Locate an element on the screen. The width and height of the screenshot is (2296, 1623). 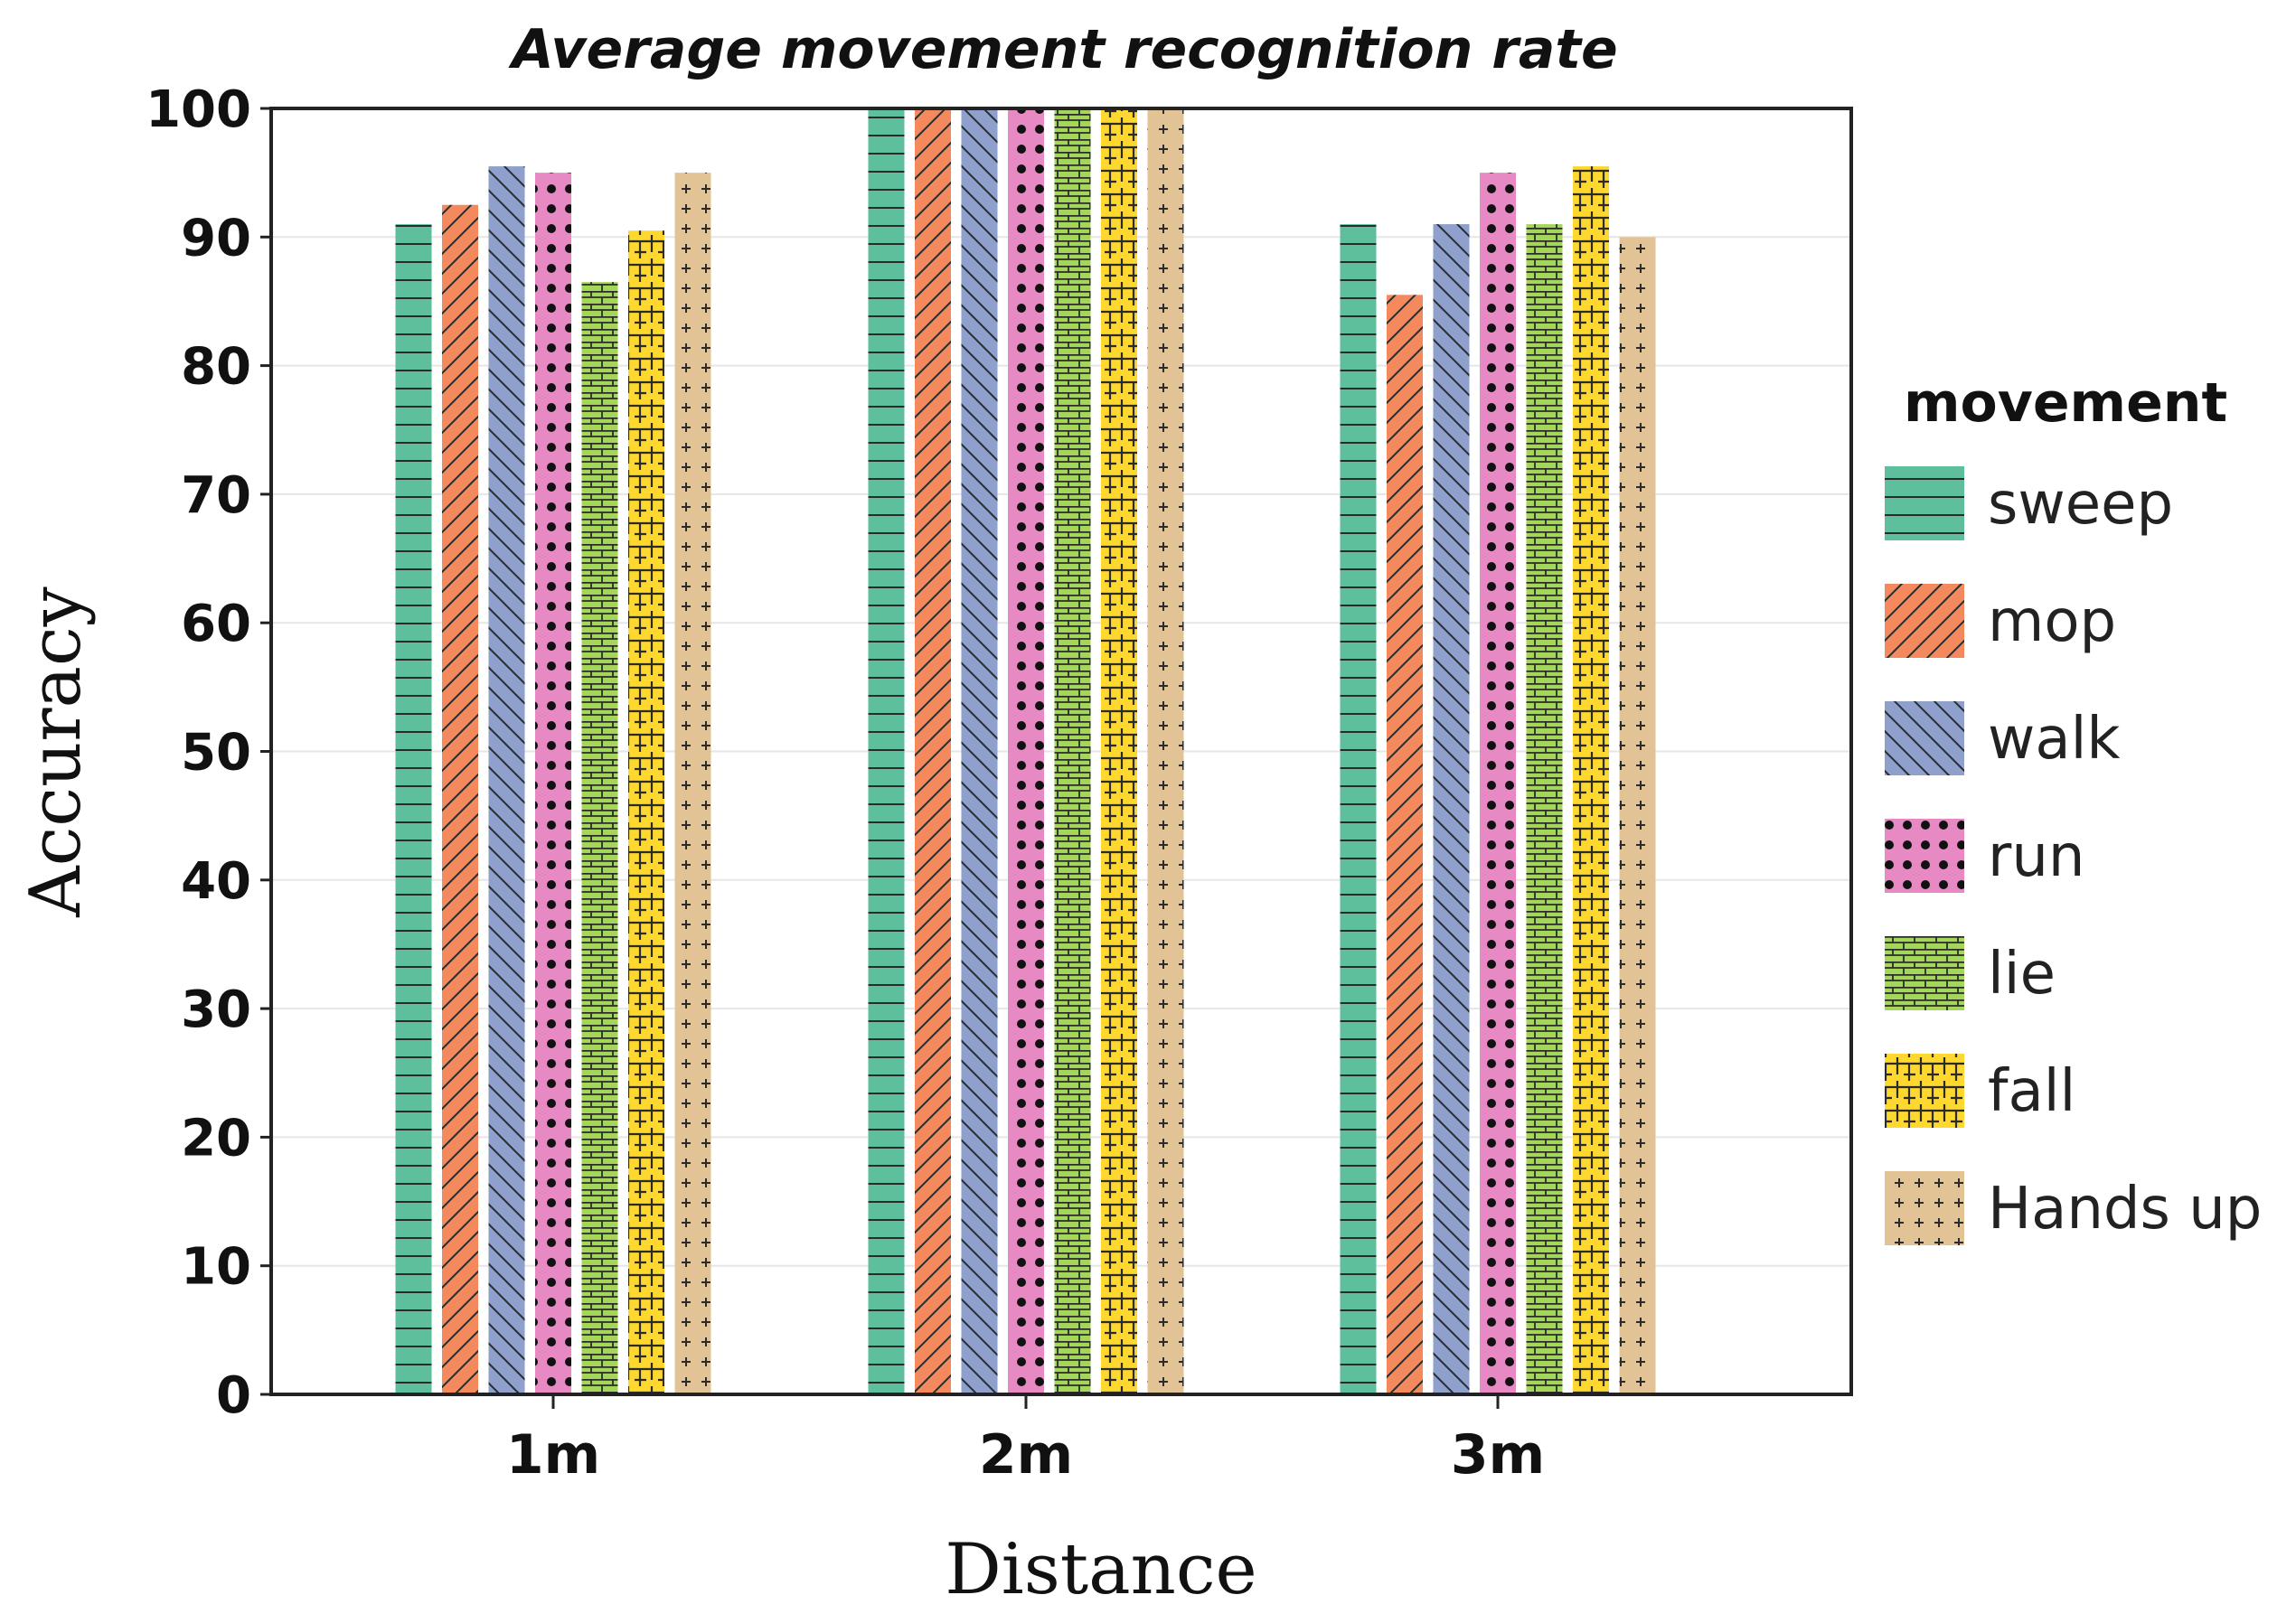
x-axis: 1m 2m 3m is located at coordinates (1025, 1441).